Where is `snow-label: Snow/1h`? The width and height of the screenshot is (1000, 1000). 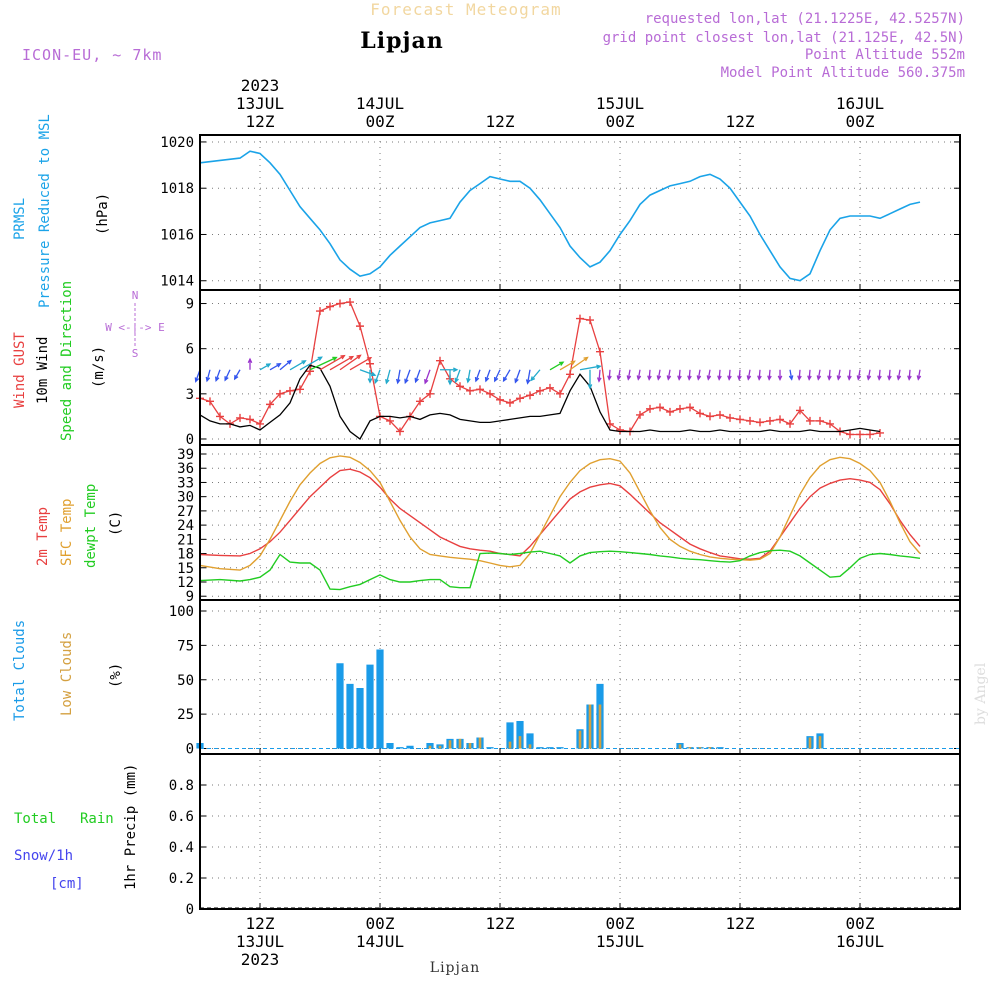
snow-label: Snow/1h is located at coordinates (43, 856).